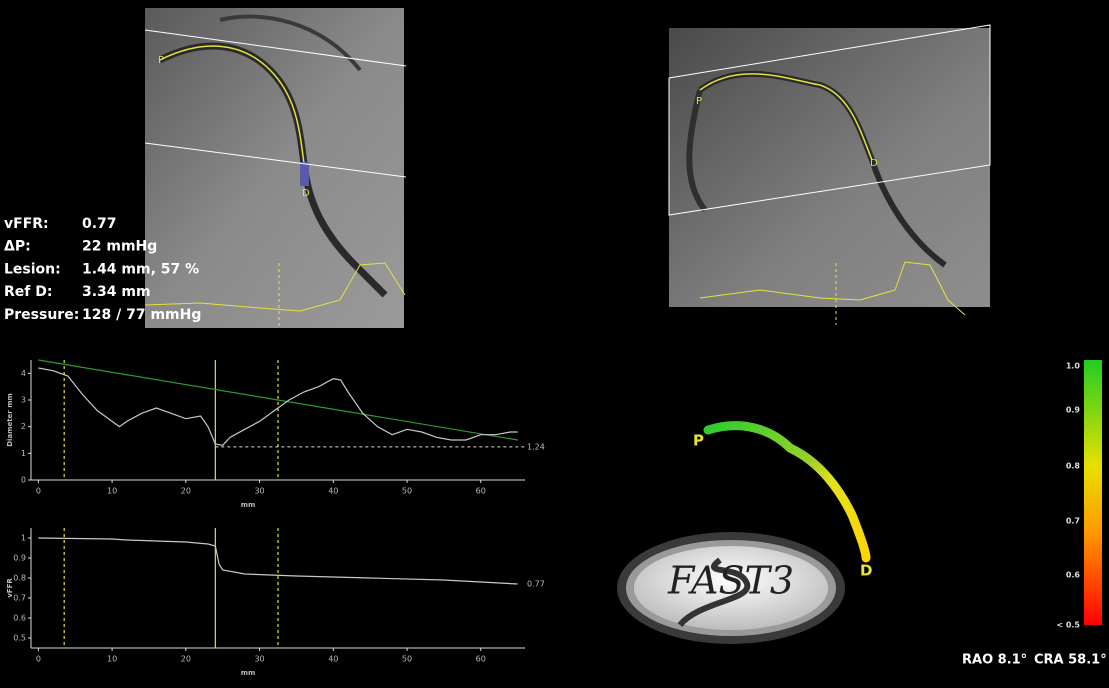 This screenshot has width=1109, height=688. Describe the element at coordinates (536, 584) in the screenshot. I see `end-value-label: 0.77` at that location.